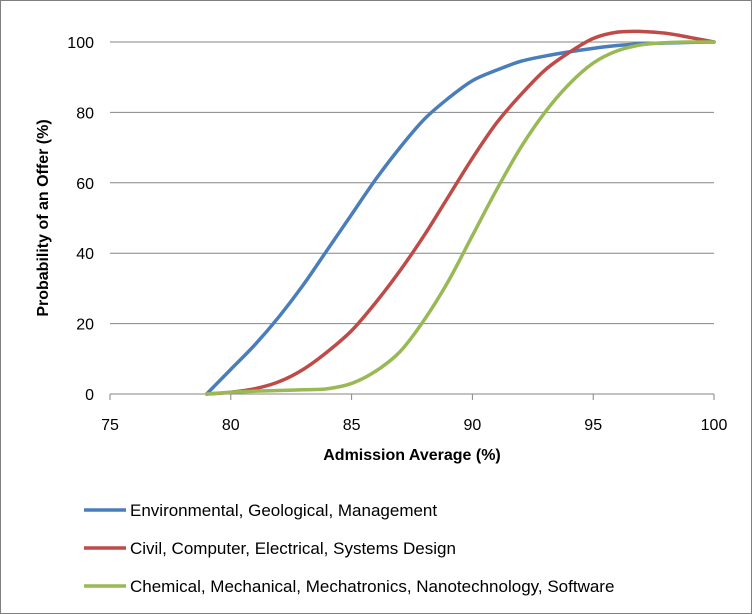 This screenshot has width=752, height=614. What do you see at coordinates (412, 396) in the screenshot?
I see `axes` at bounding box center [412, 396].